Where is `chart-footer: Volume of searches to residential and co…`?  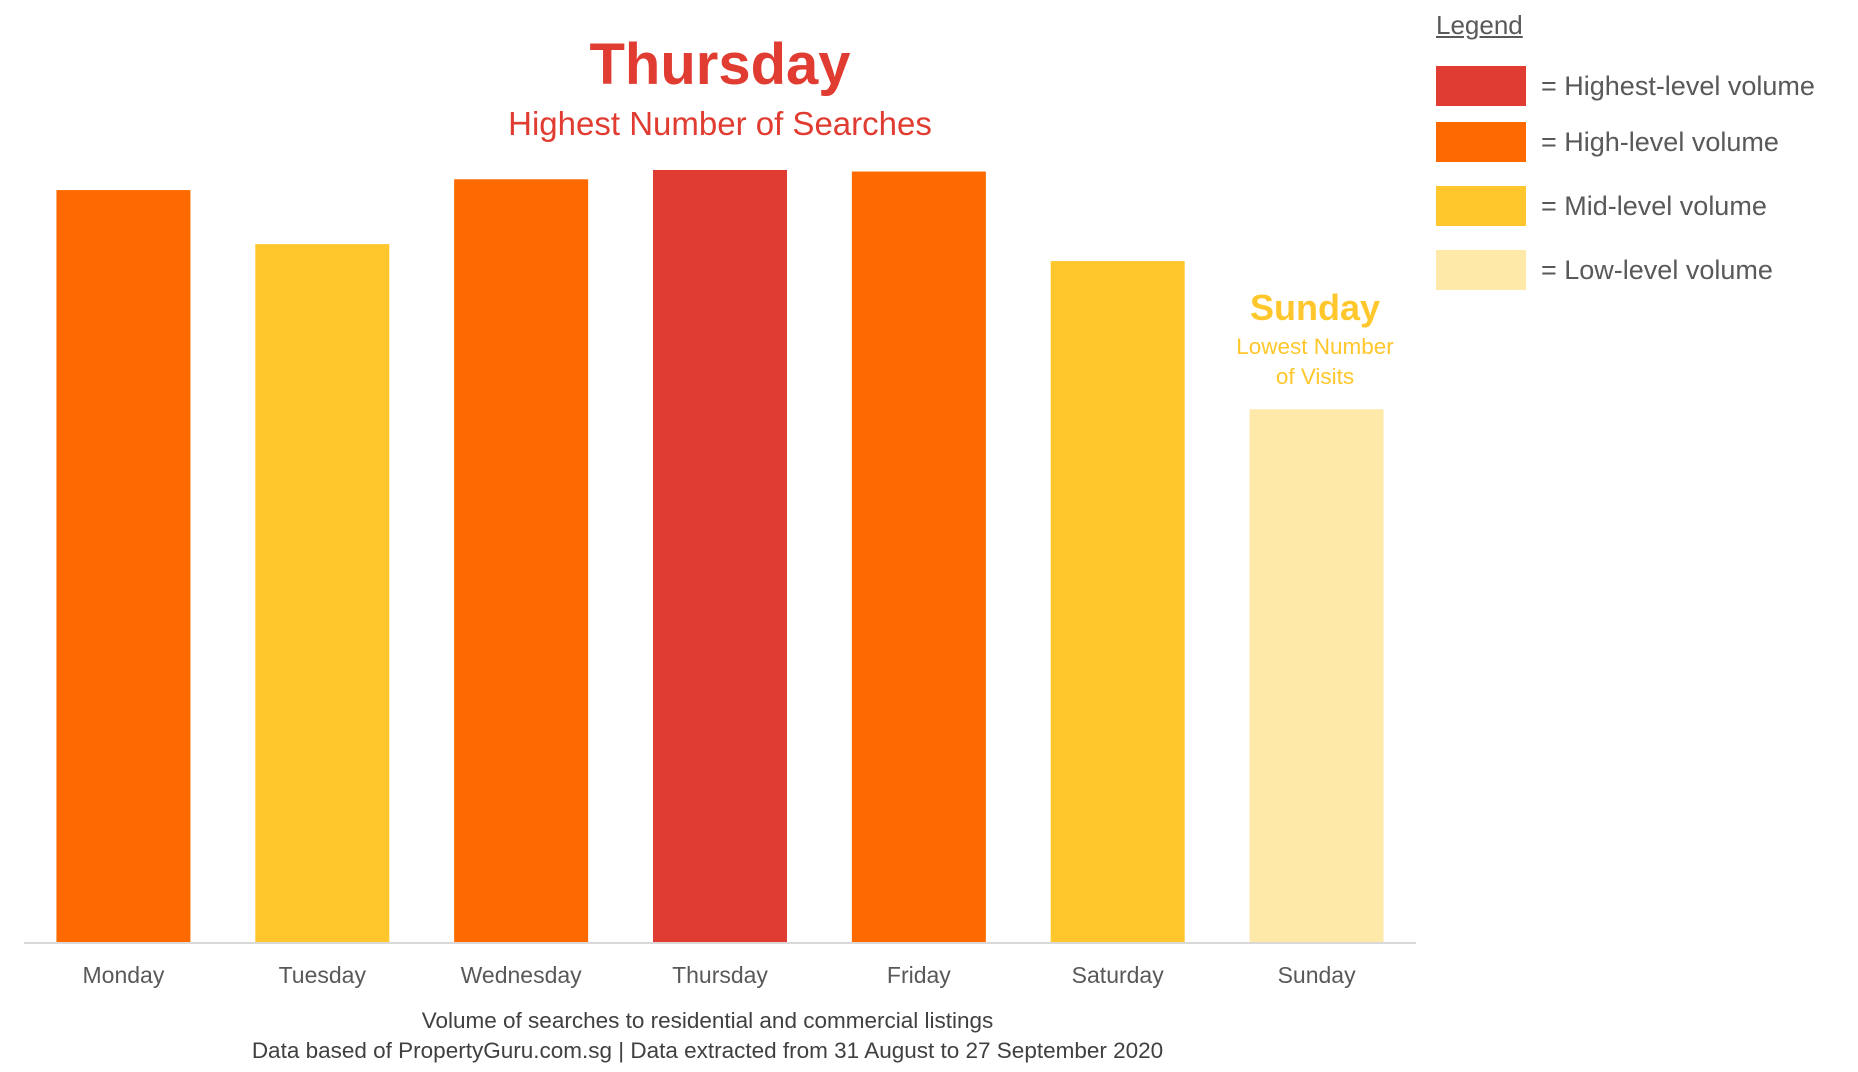
chart-footer: Volume of searches to residential and co… is located at coordinates (707, 1036).